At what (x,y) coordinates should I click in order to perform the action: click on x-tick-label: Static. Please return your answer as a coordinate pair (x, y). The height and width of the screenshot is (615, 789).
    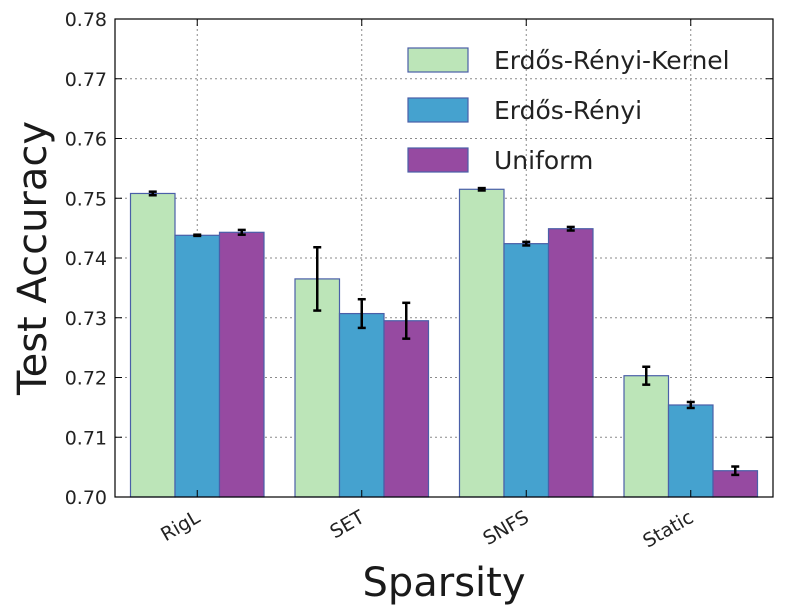
    Looking at the image, I should click on (668, 529).